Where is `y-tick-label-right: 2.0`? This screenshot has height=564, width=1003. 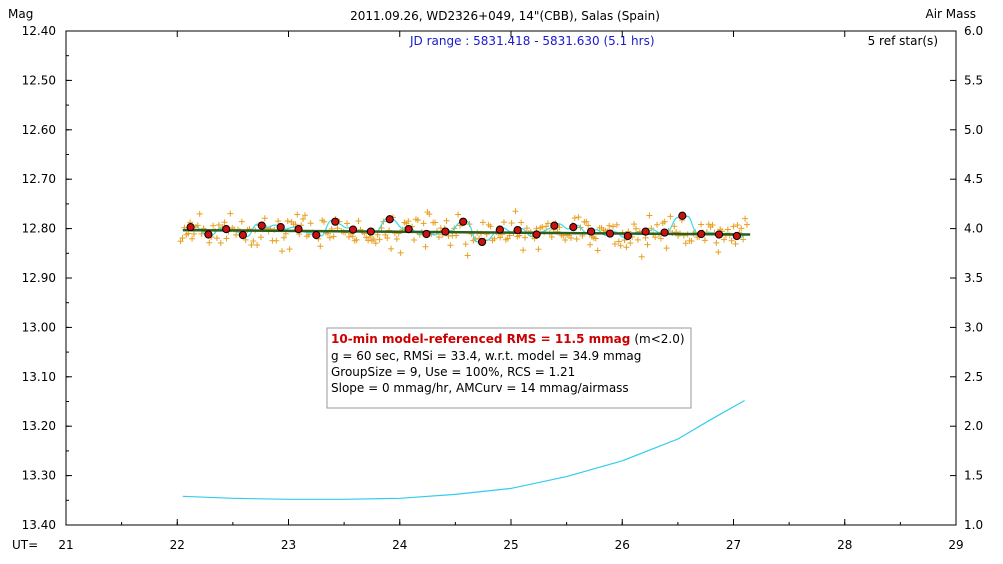 y-tick-label-right: 2.0 is located at coordinates (973, 426).